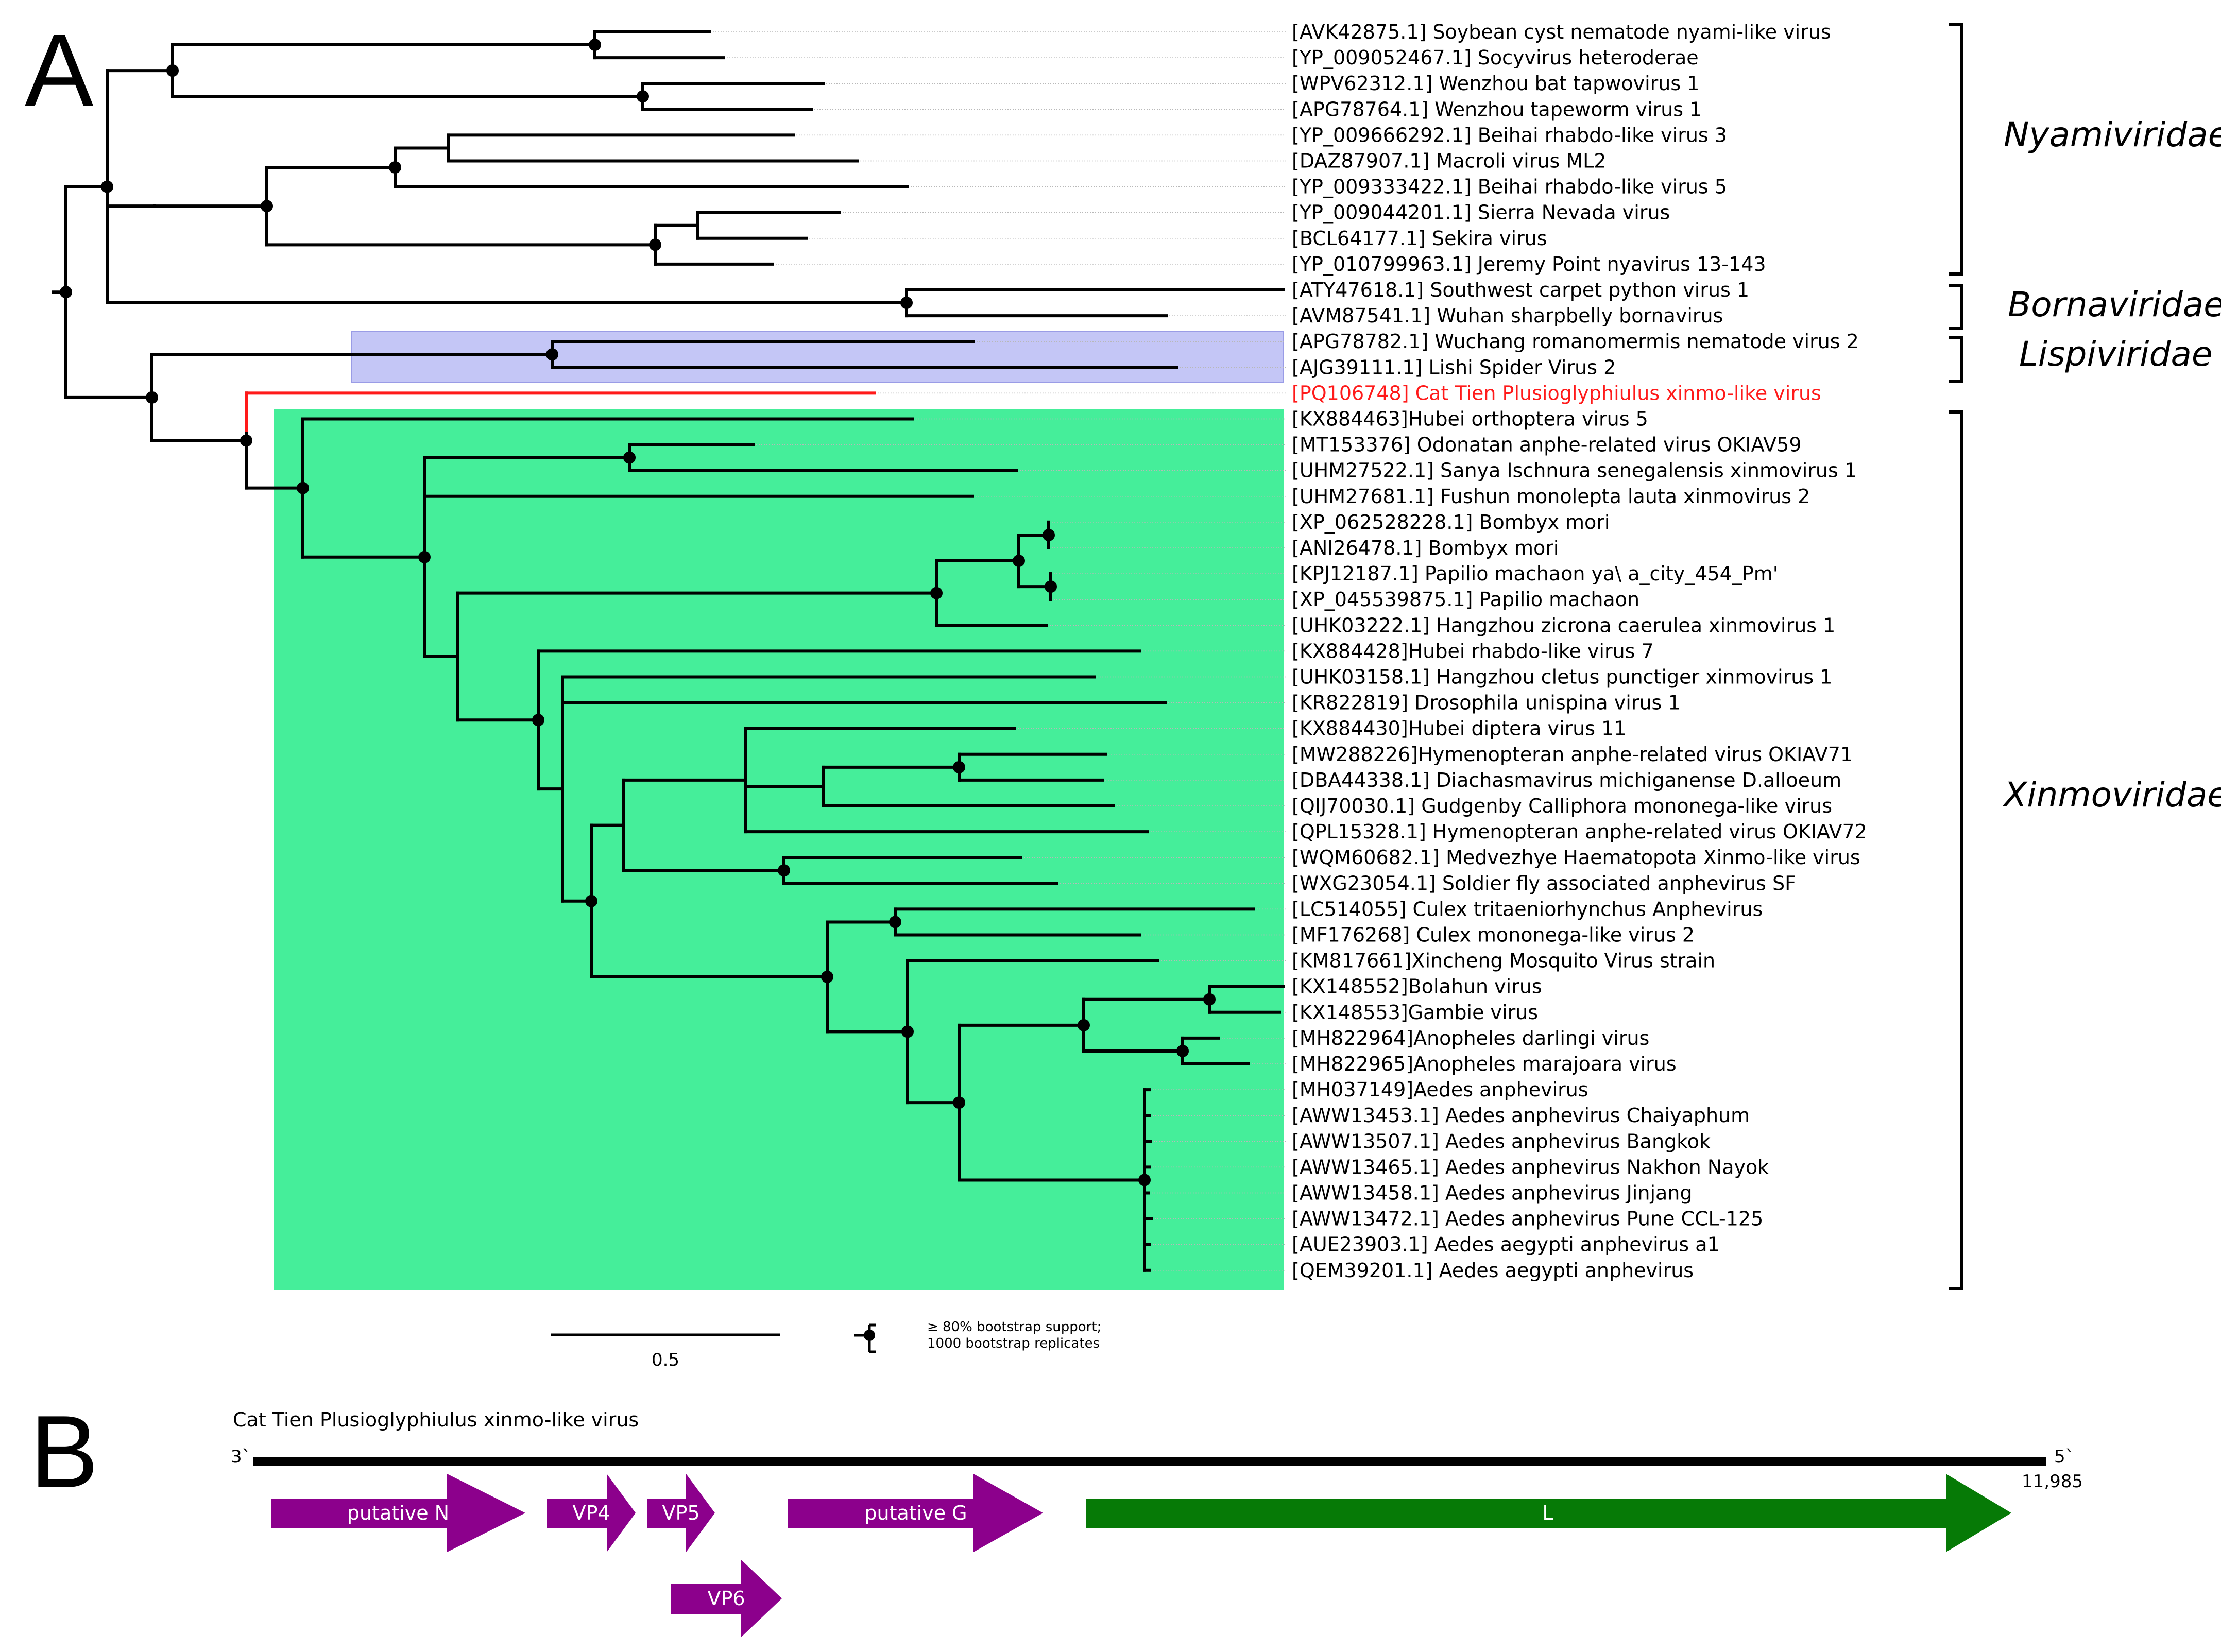 The width and height of the screenshot is (2221, 1652). What do you see at coordinates (1506, 1244) in the screenshot?
I see `leaf-label: [AUE23903.1] Aedes aegypti anphevirus a1` at bounding box center [1506, 1244].